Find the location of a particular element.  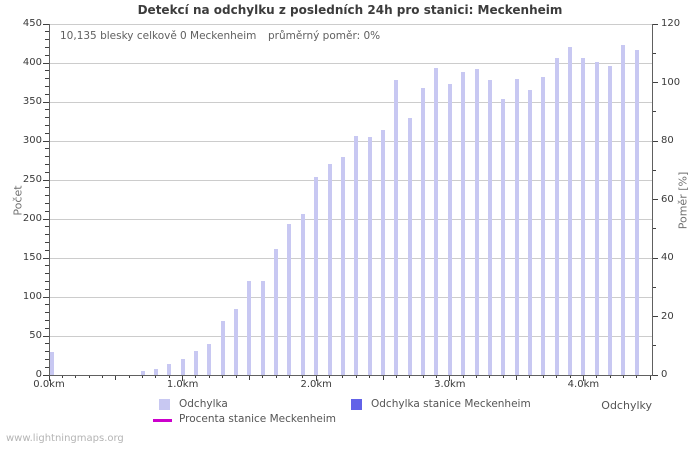

annotation-total-strikes: 10,135 blesky celkově is located at coordinates (118, 36).